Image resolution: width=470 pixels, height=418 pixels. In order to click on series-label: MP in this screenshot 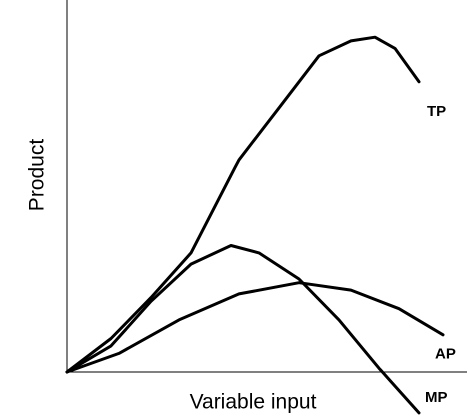, I will do `click(436, 397)`.